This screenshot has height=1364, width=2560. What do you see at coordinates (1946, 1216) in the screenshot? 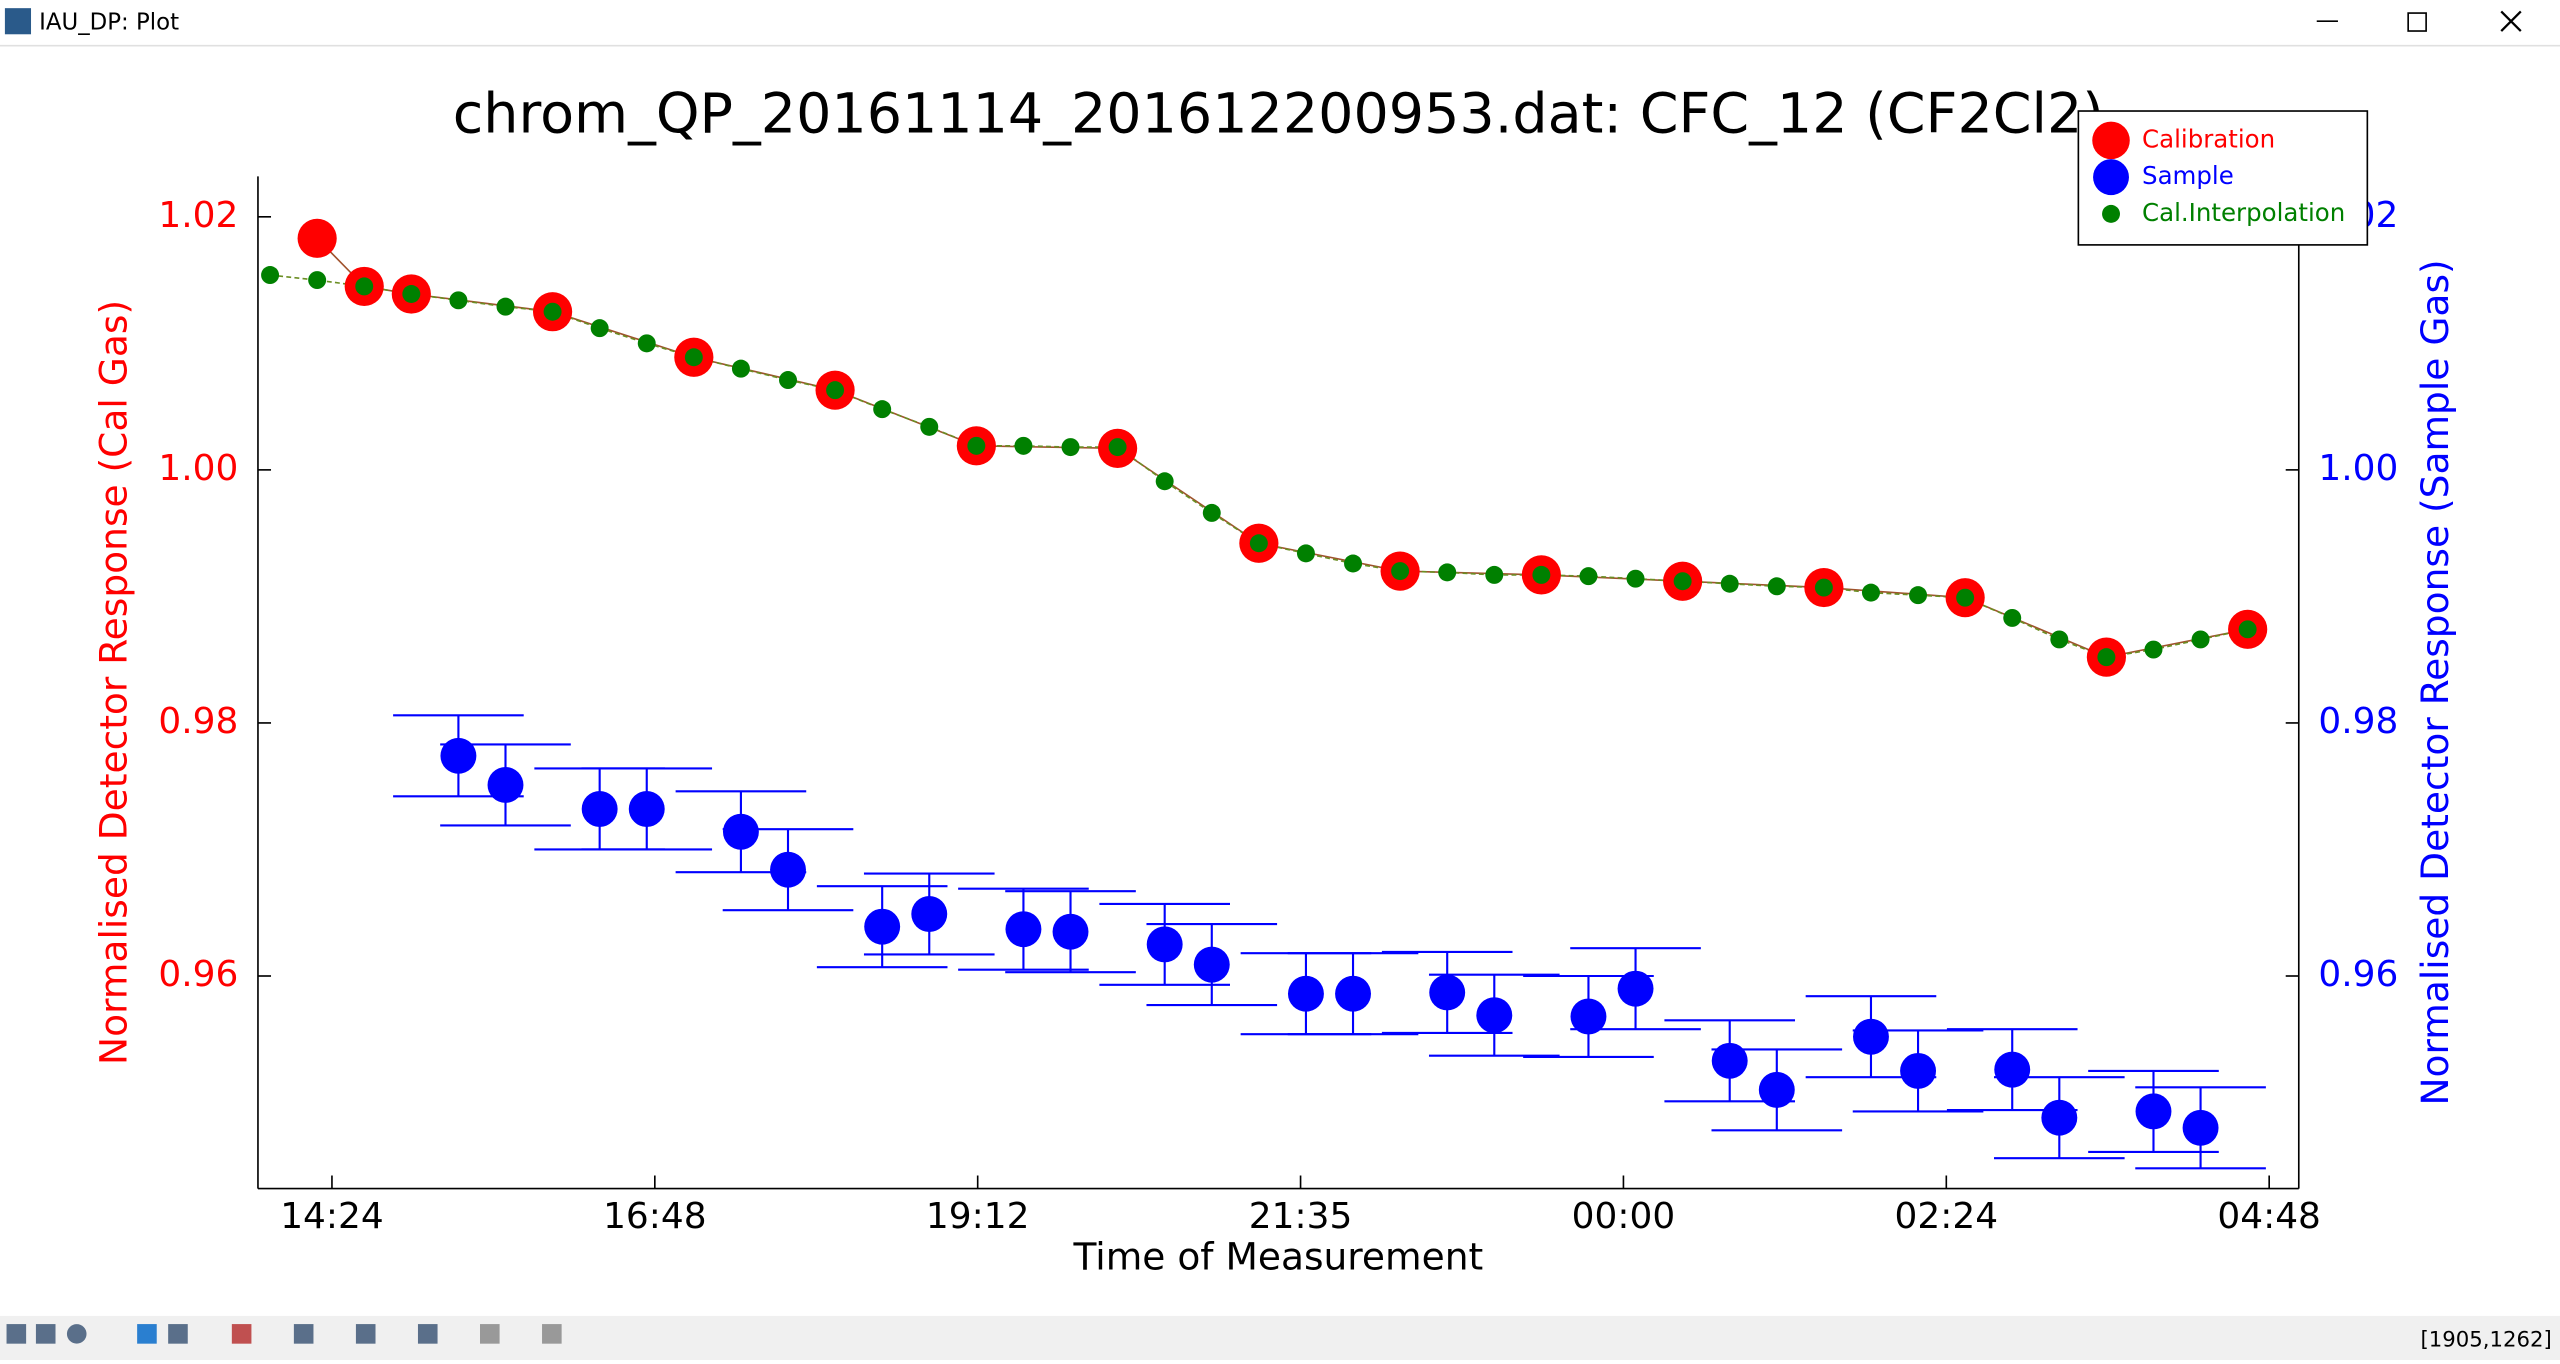
I see `x-tick-label: 02:24` at bounding box center [1946, 1216].